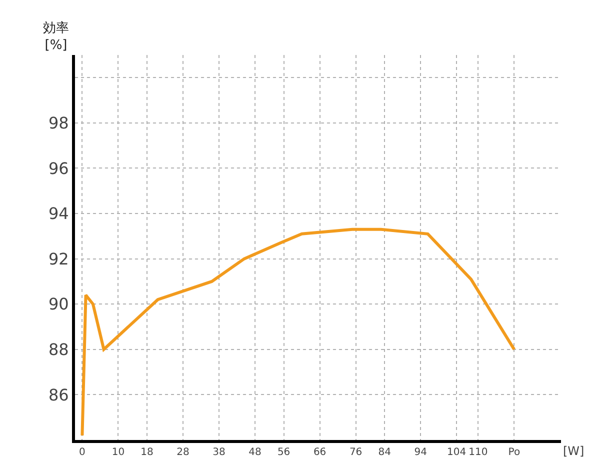  I want to click on x-tick-label: 0, so click(82, 452).